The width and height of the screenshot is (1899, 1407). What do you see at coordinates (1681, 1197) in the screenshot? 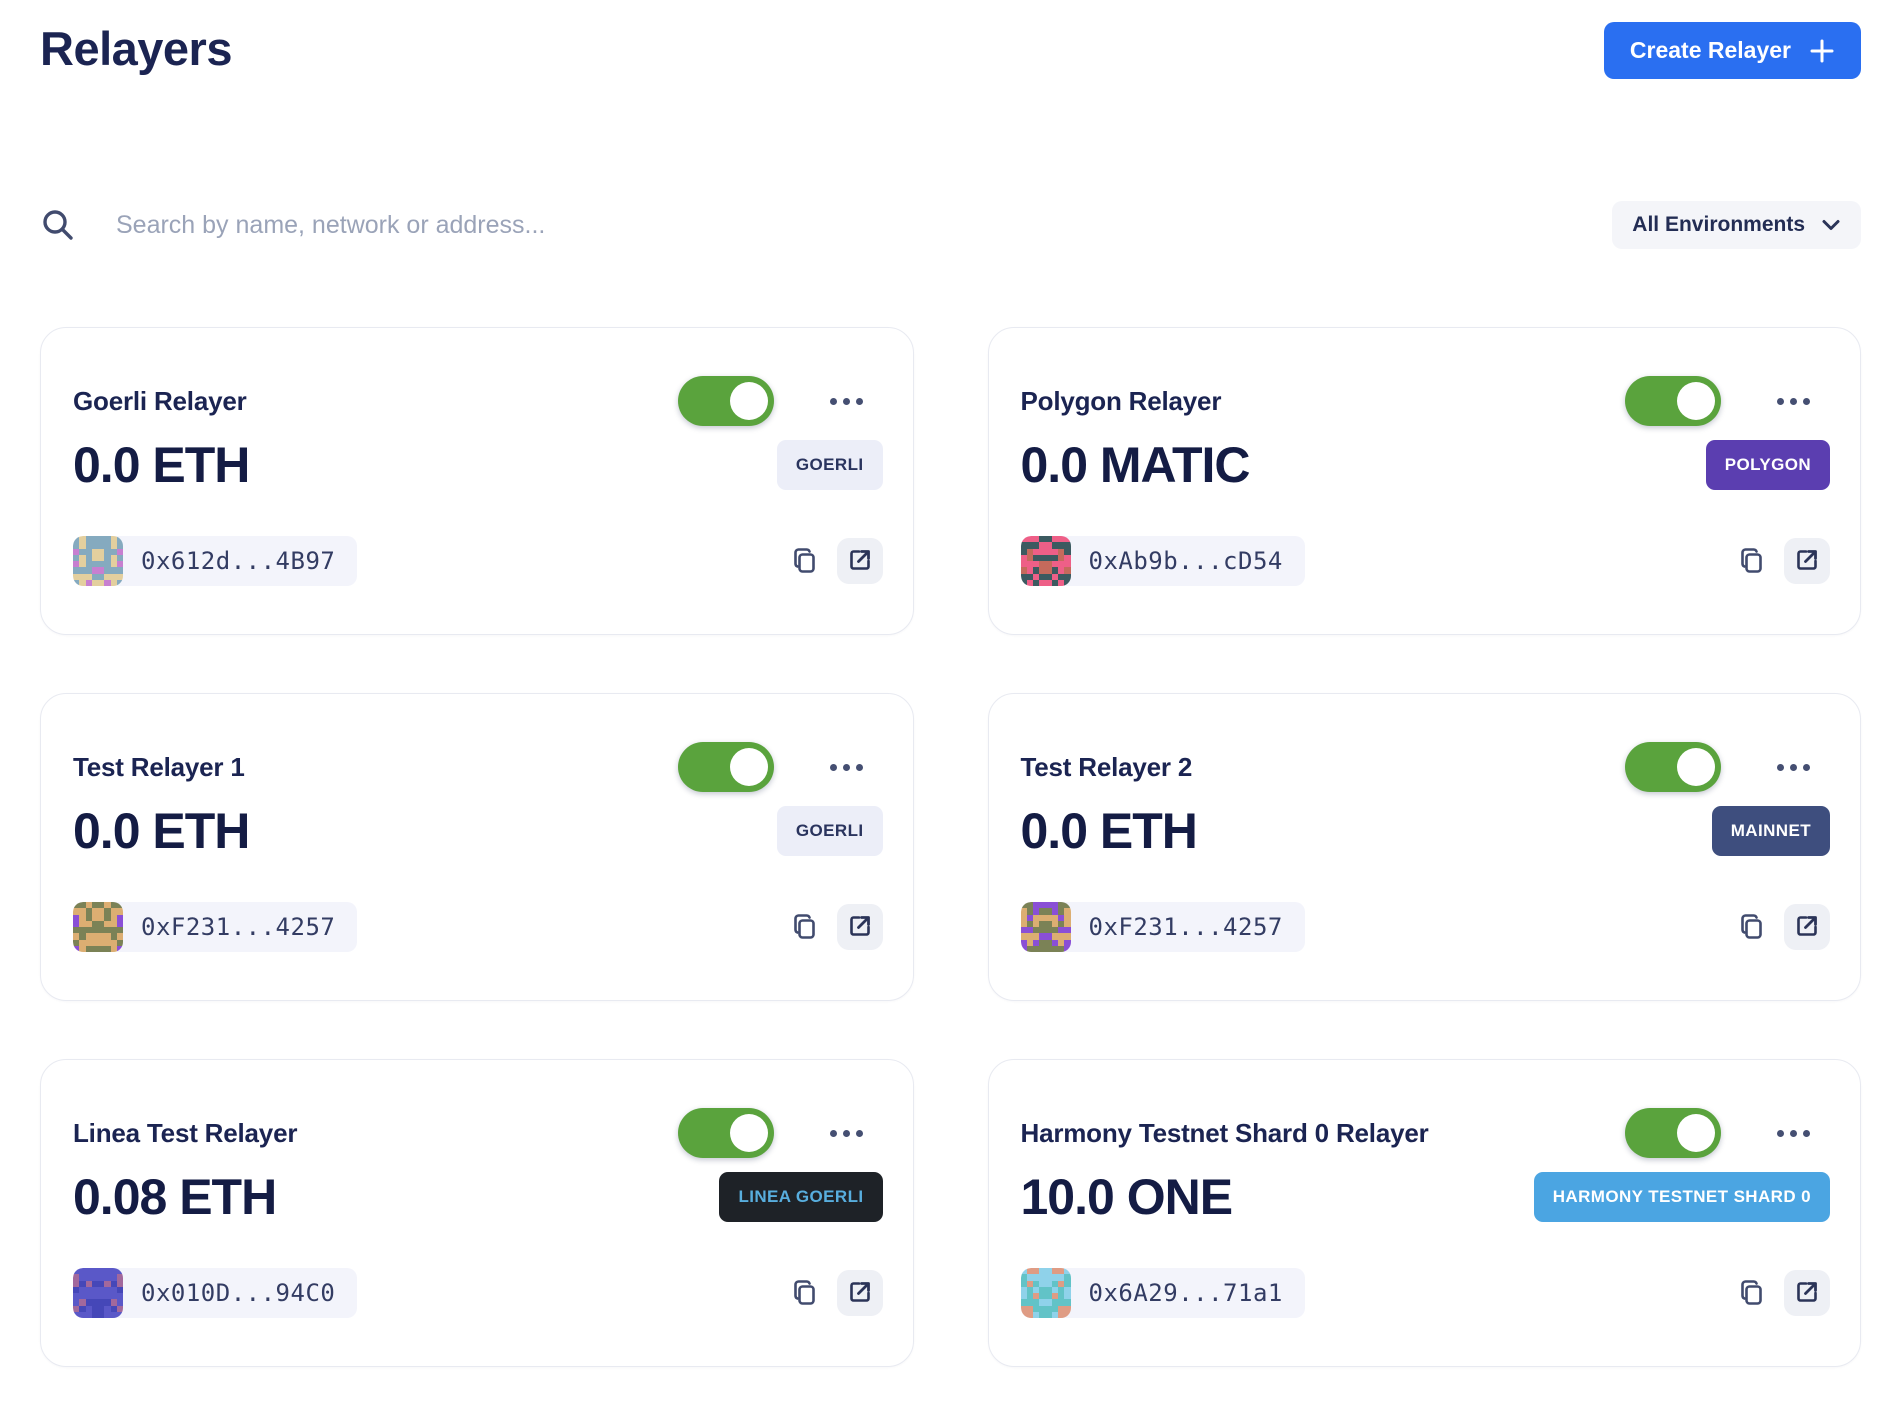
I see `network-badge: HARMONY TESTNET SHARD 0` at bounding box center [1681, 1197].